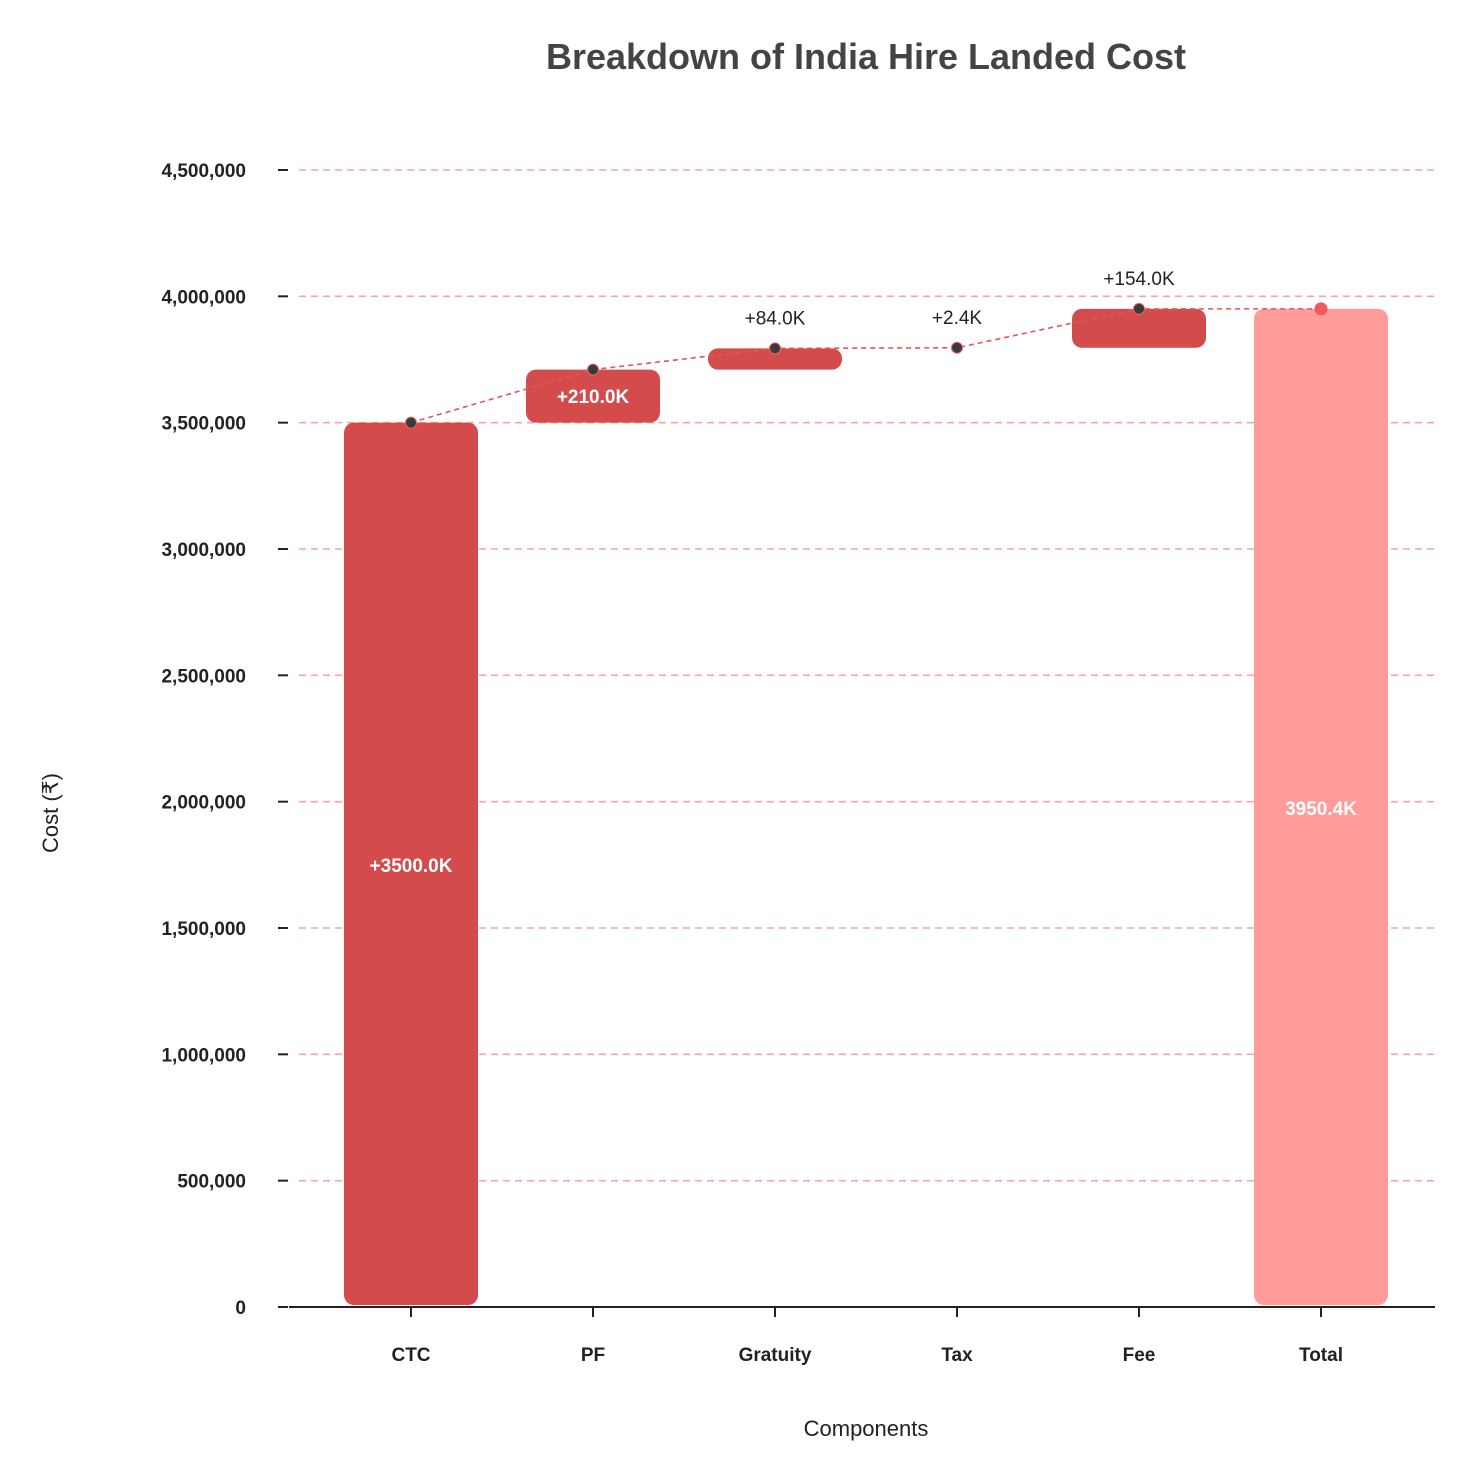 The width and height of the screenshot is (1476, 1481). I want to click on marker-total, so click(1321, 309).